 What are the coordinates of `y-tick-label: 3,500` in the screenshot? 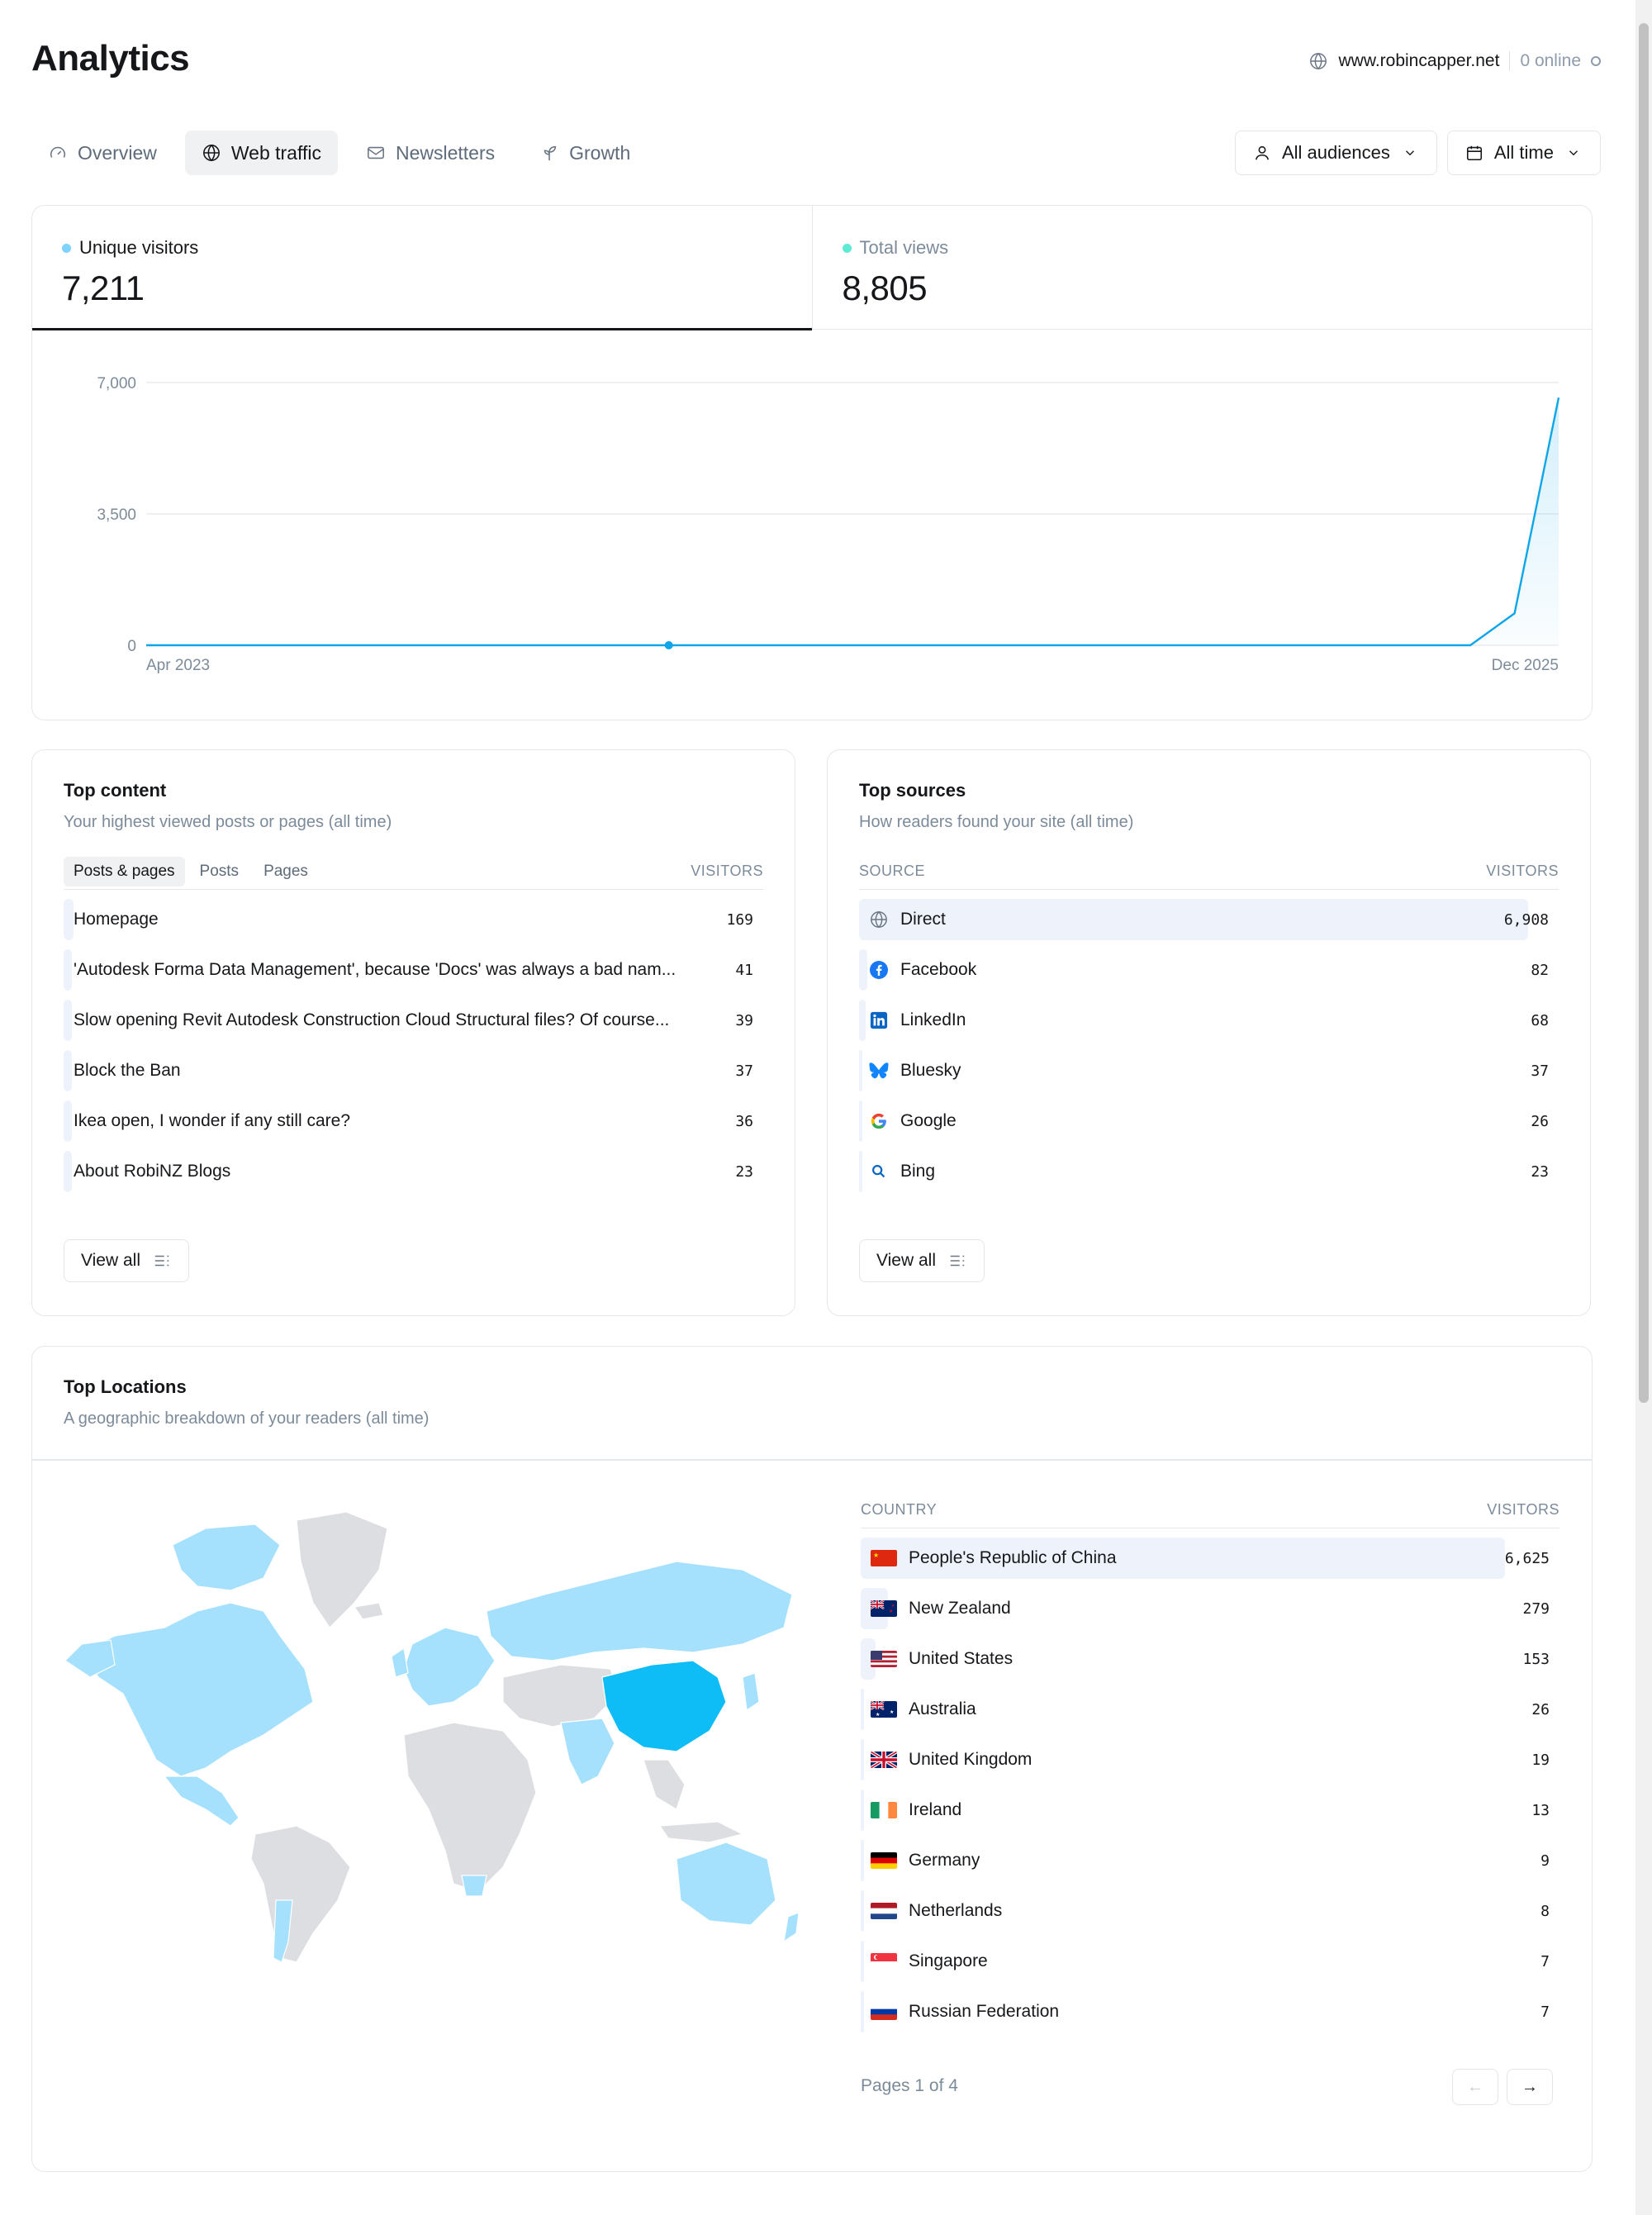 It's located at (116, 515).